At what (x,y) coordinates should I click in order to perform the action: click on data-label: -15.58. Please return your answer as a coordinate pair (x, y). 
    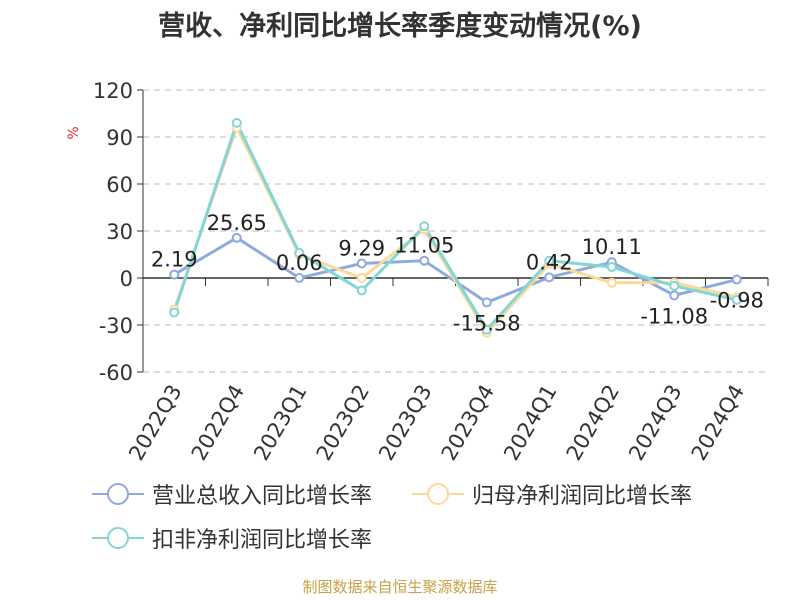
    Looking at the image, I should click on (487, 323).